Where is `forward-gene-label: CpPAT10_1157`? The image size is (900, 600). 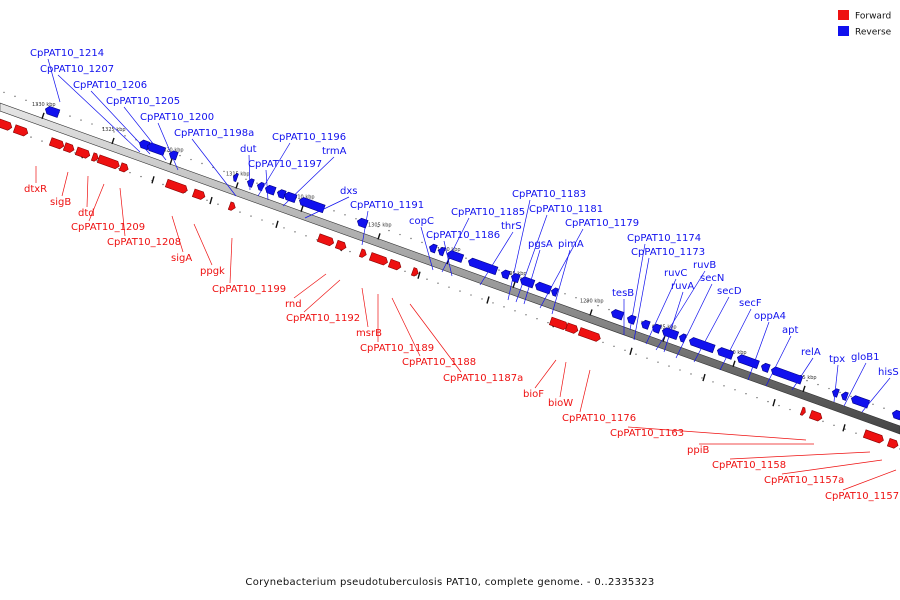
forward-gene-label: CpPAT10_1157 is located at coordinates (862, 496).